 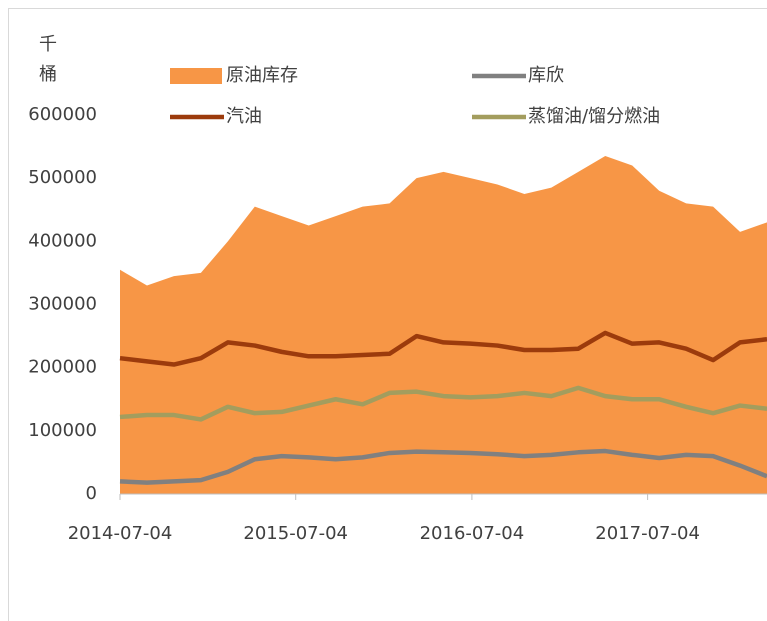 What do you see at coordinates (262, 75) in the screenshot?
I see `legend-label: 原油库存` at bounding box center [262, 75].